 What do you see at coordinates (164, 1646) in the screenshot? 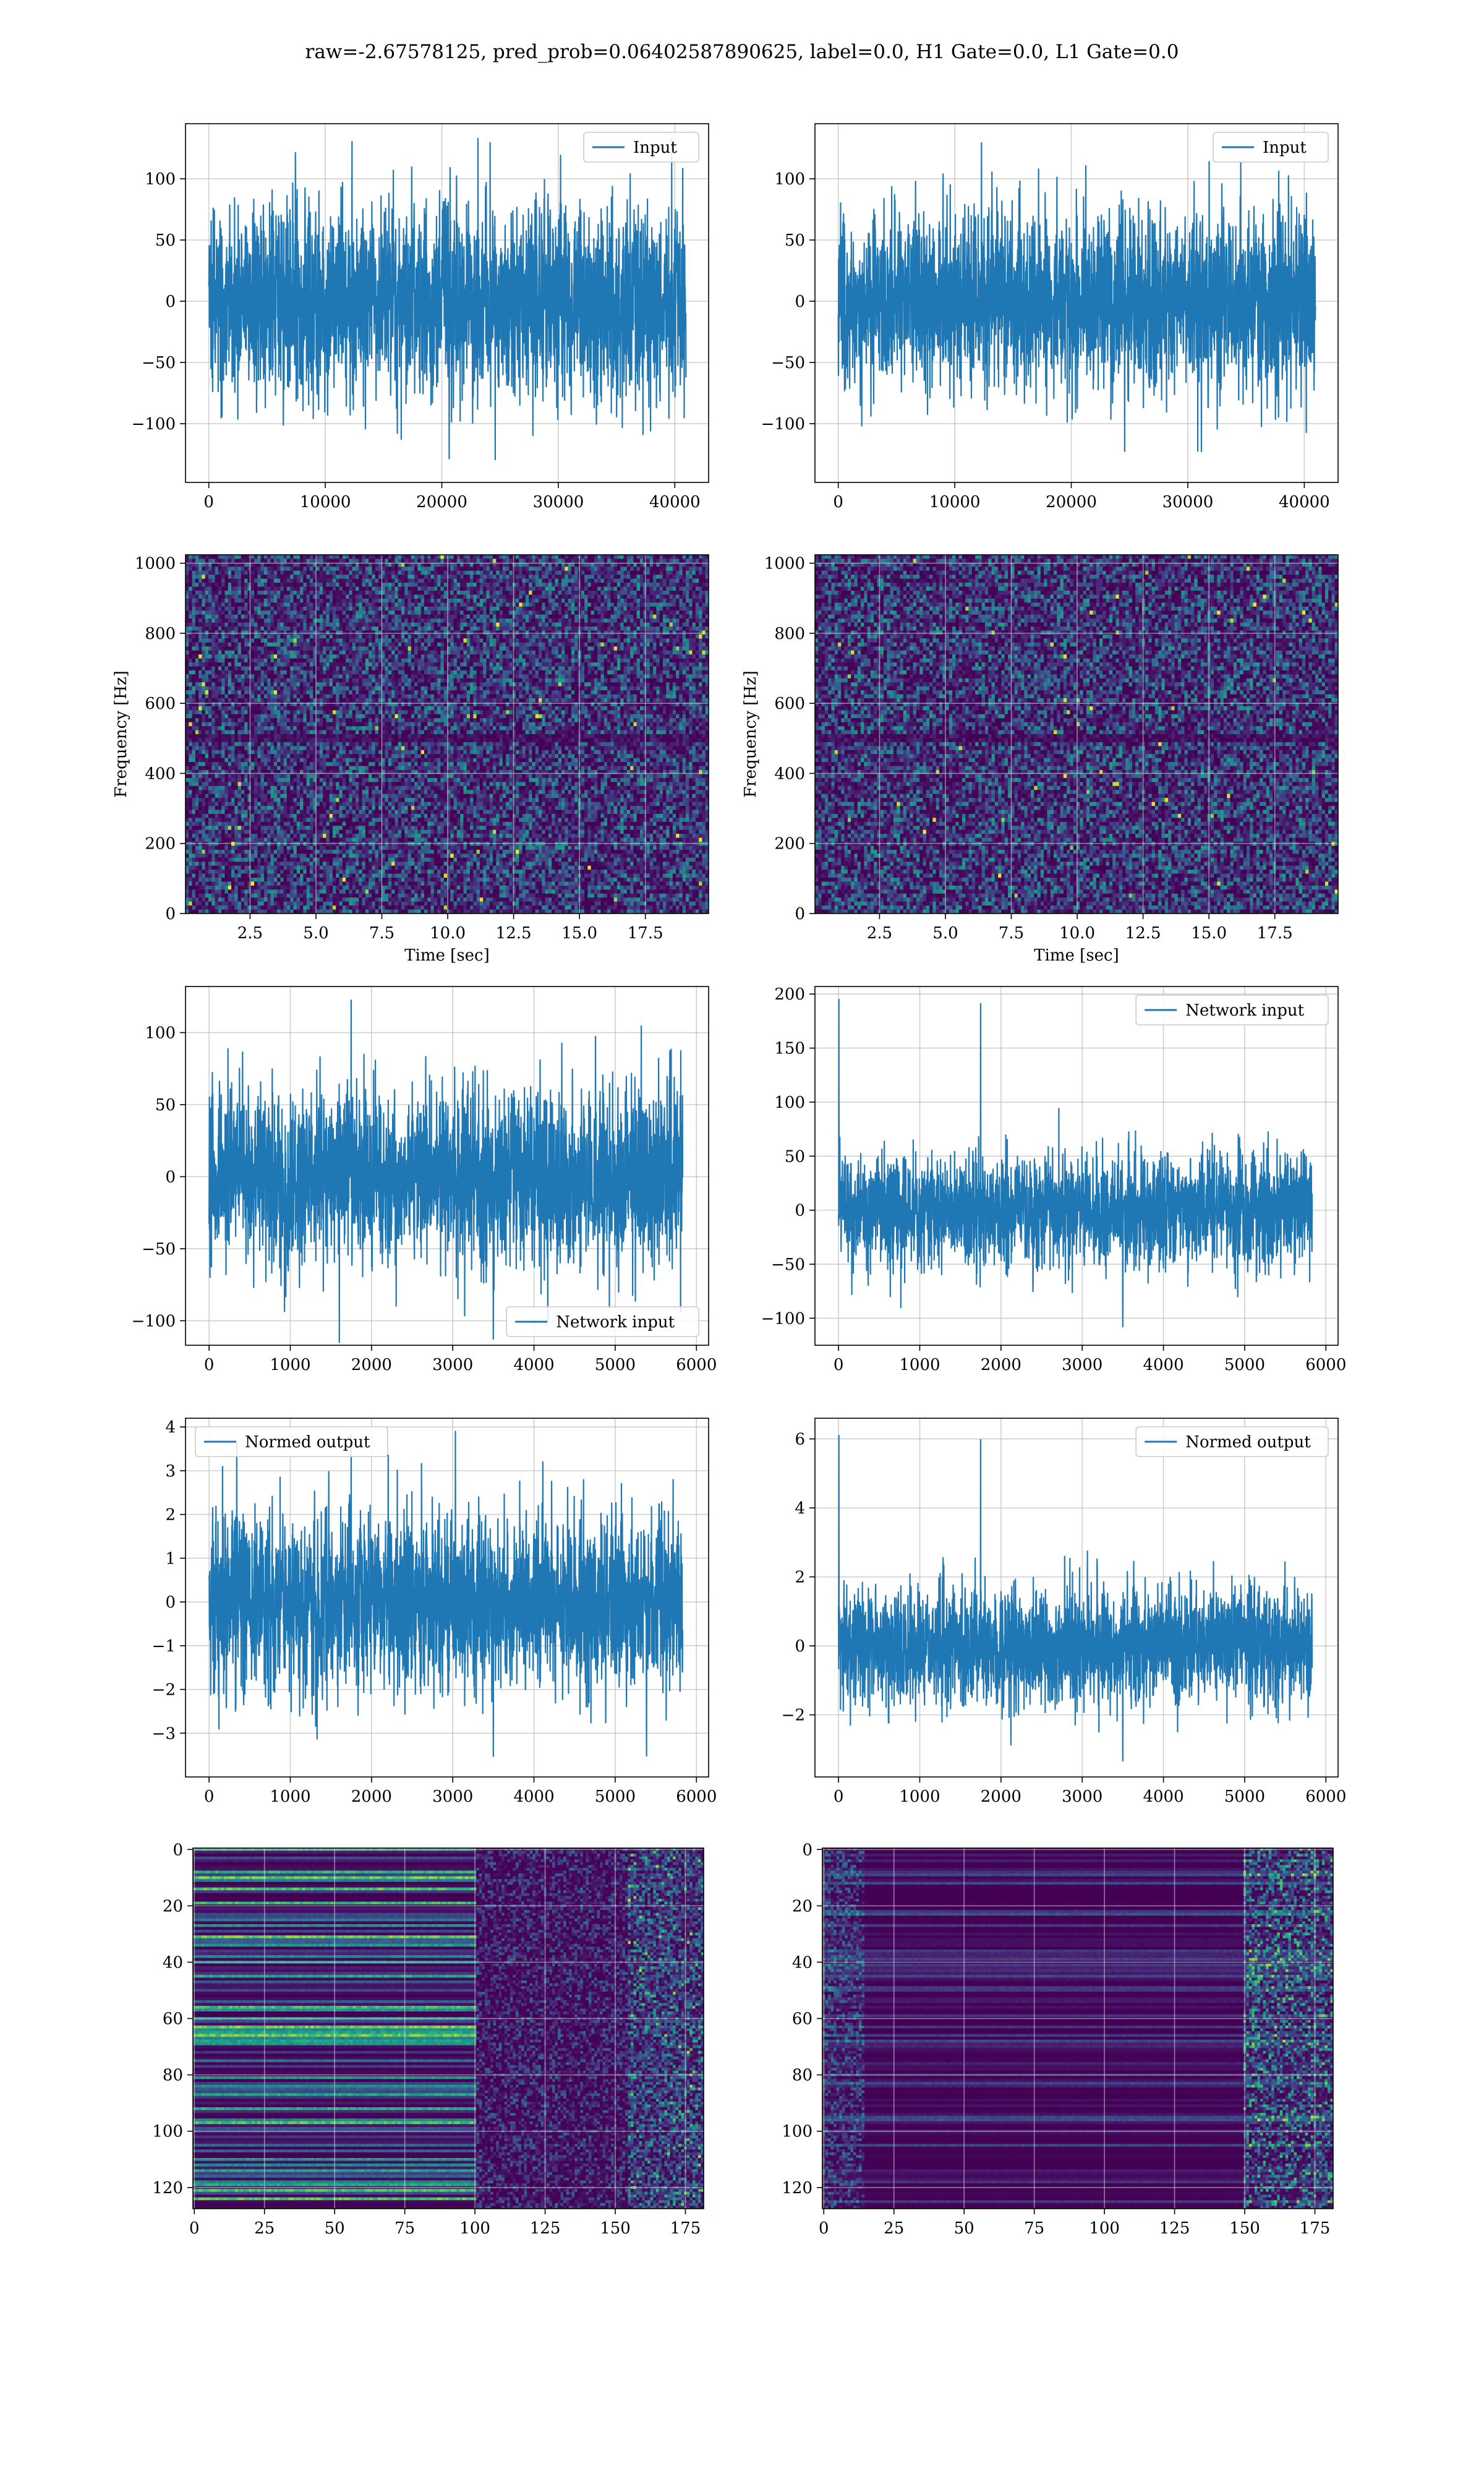
I see `y-tick-label: −1` at bounding box center [164, 1646].